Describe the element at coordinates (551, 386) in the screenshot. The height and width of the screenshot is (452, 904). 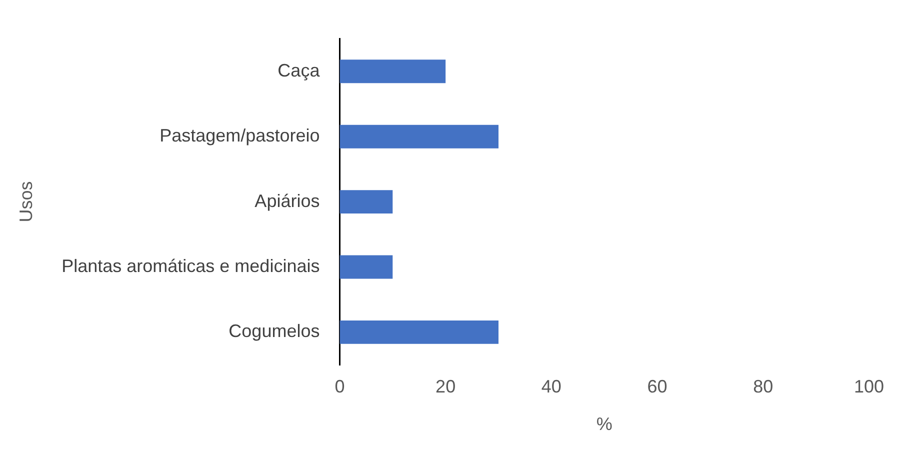
I see `x-tick-label: 40` at that location.